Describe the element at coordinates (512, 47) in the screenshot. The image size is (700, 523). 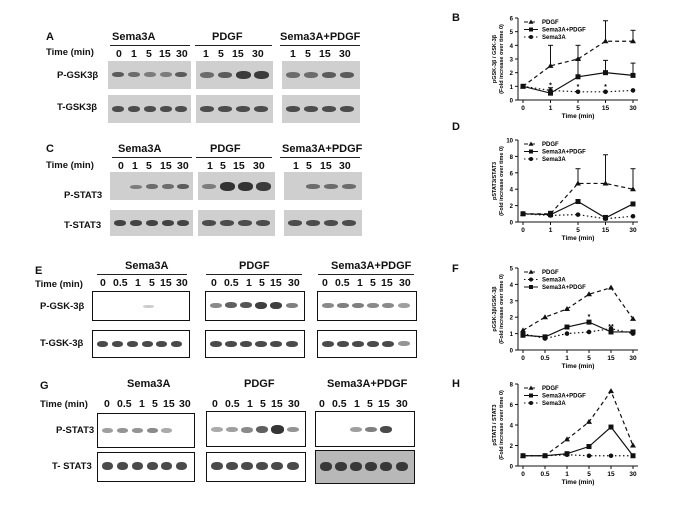
I see `y-tick-label: 4` at that location.